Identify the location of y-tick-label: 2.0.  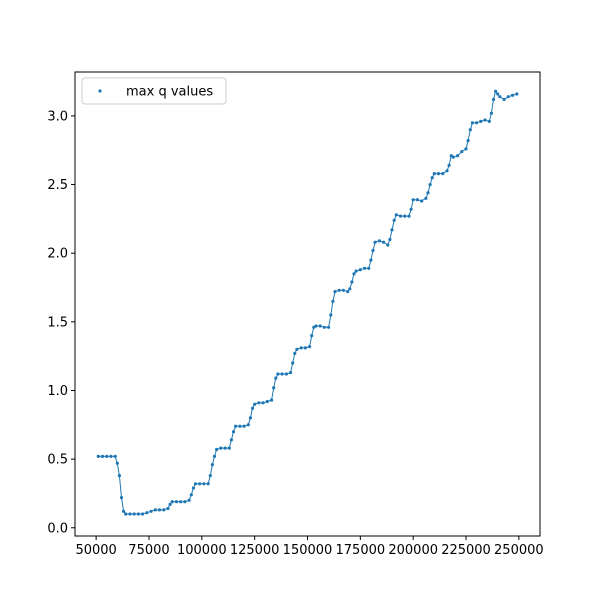
(57, 254).